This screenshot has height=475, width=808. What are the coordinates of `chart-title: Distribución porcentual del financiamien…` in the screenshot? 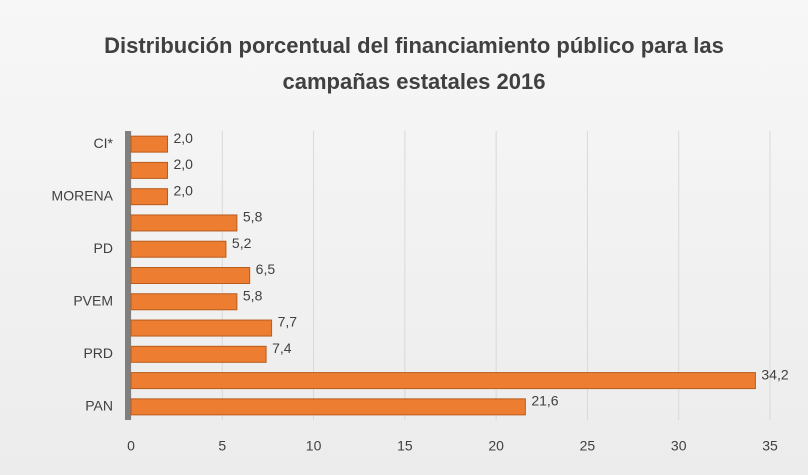 It's located at (414, 63).